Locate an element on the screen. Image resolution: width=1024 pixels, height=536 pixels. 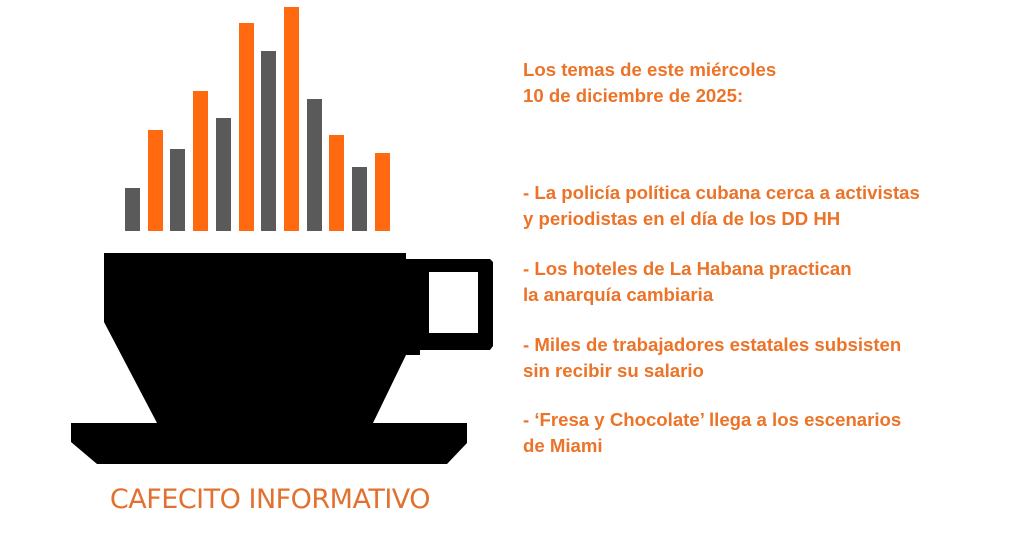
topic-line: de Miami is located at coordinates (563, 445).